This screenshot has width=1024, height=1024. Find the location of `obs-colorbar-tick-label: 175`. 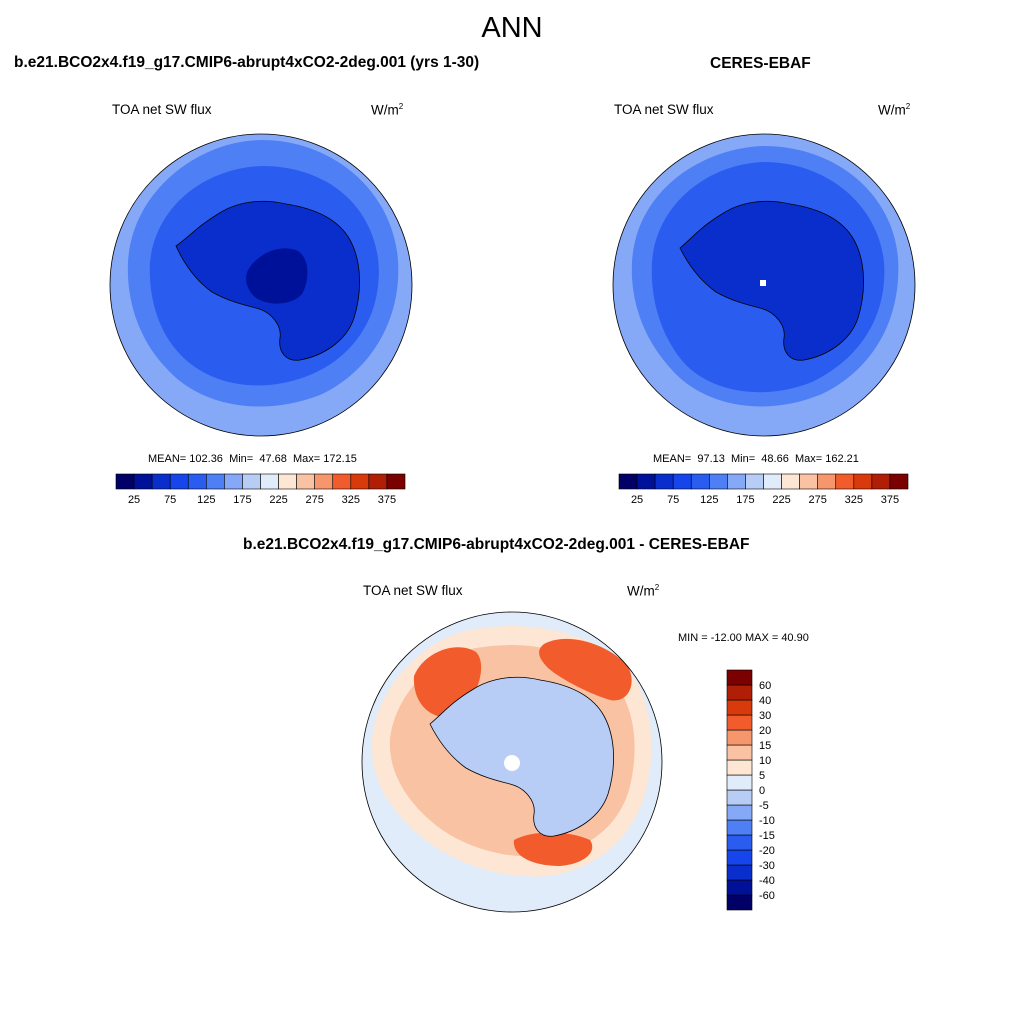

obs-colorbar-tick-label: 175 is located at coordinates (745, 500).